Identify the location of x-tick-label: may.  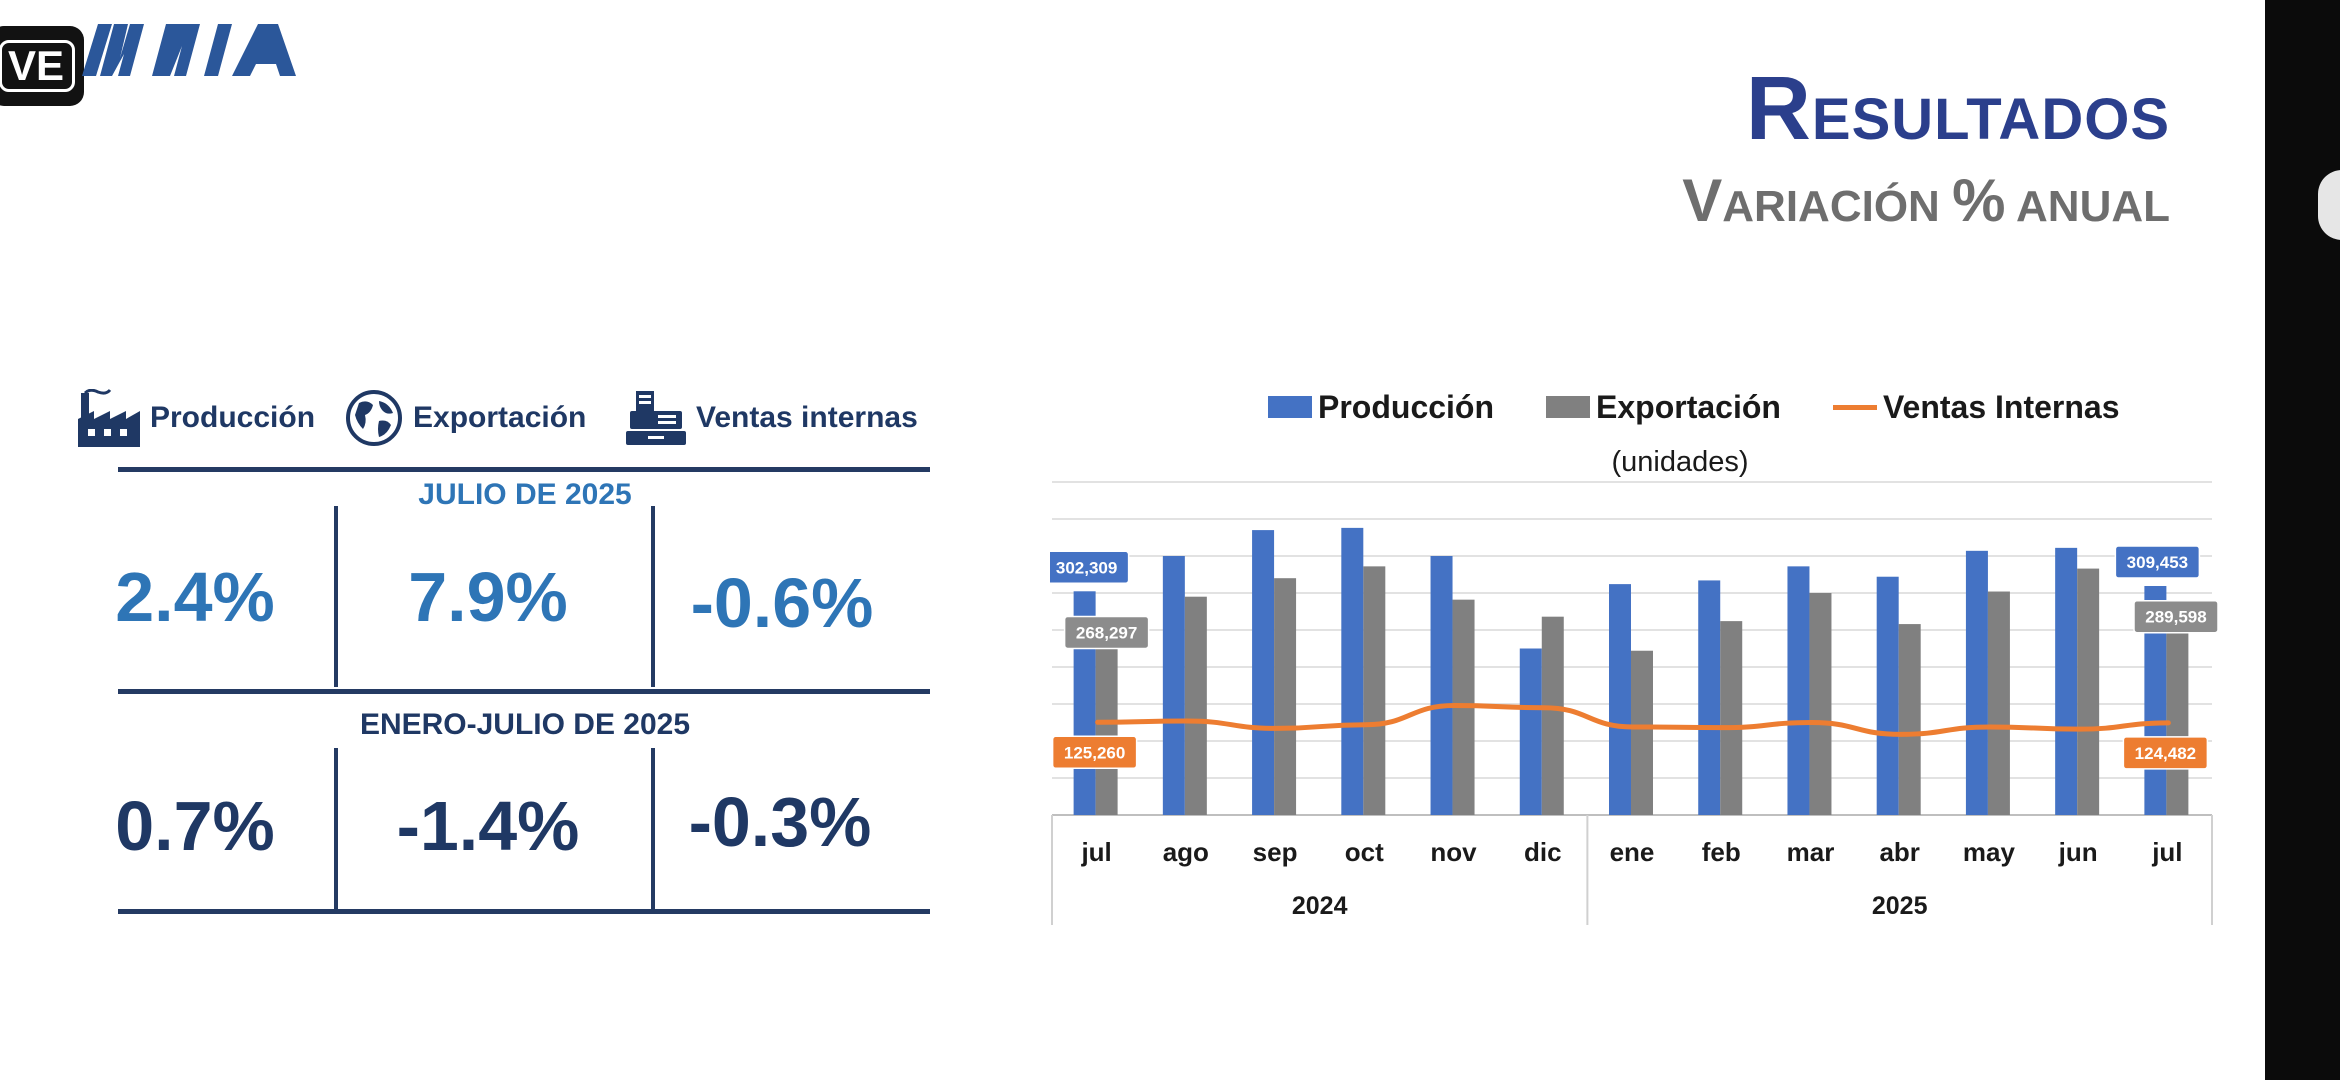
(1989, 852).